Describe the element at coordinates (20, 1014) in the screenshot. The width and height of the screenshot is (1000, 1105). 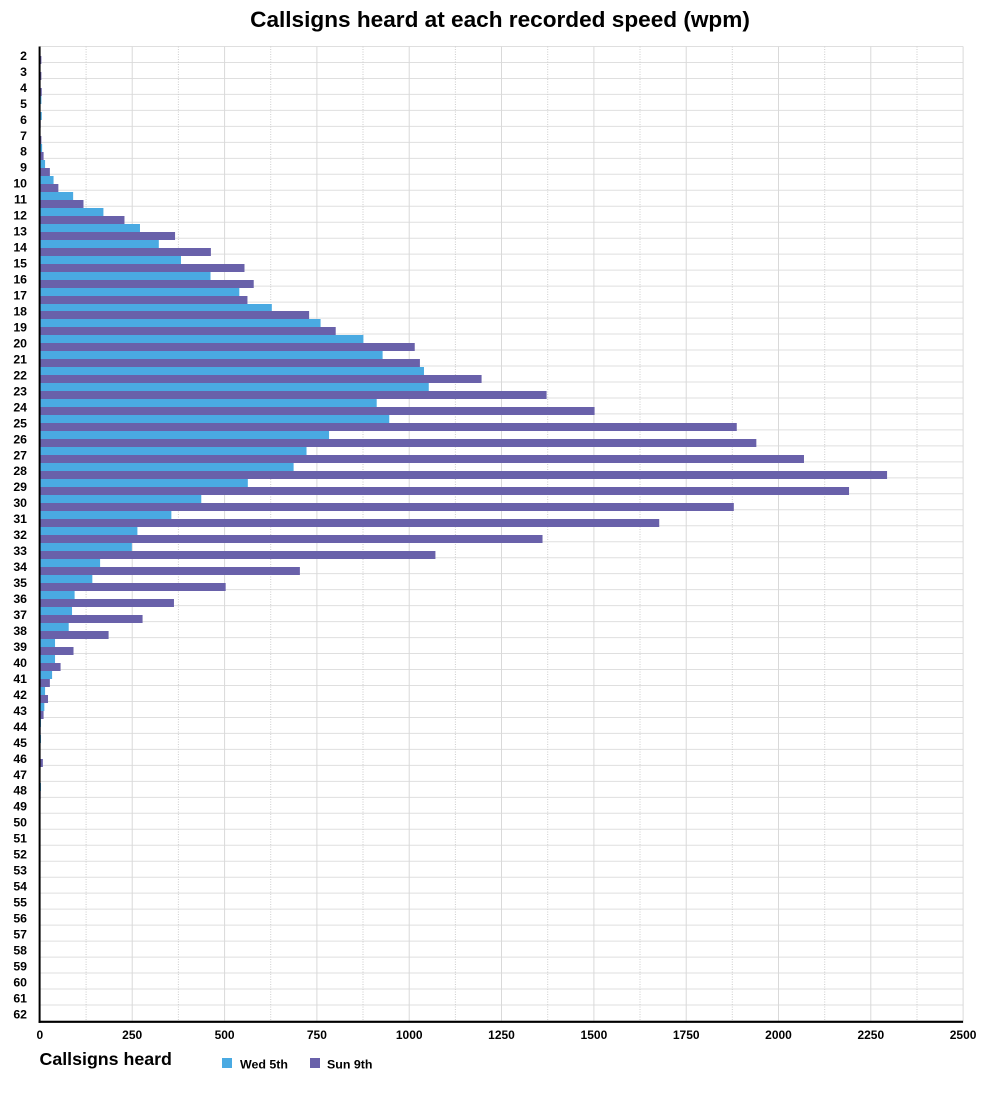
I see `svg-text: 62` at that location.